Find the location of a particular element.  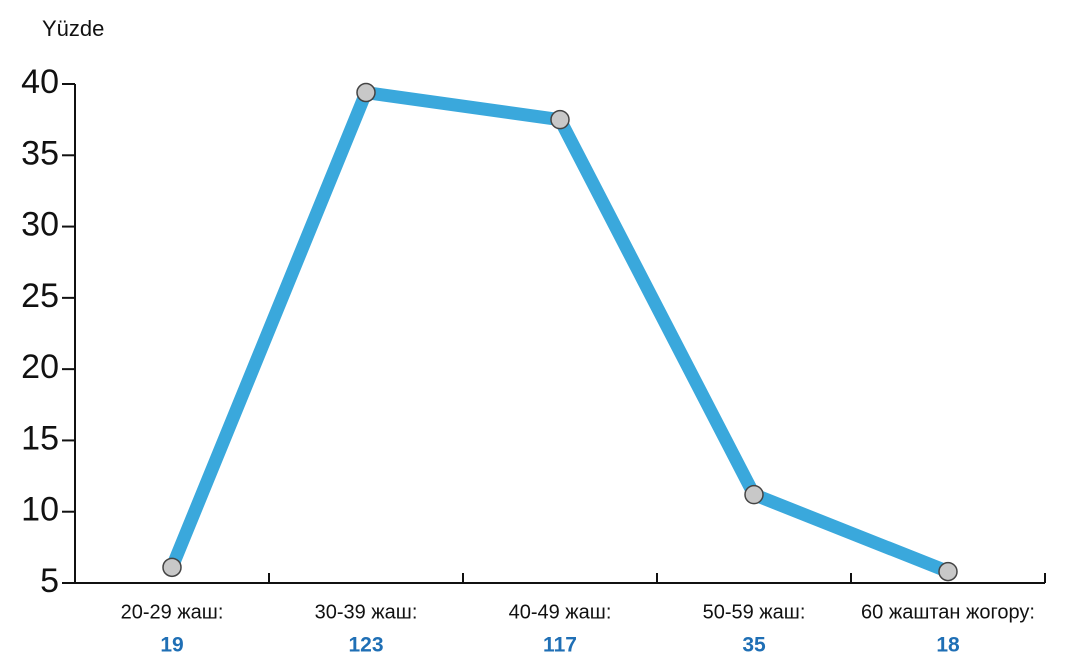

x-tick-label: 20-29 жаш: is located at coordinates (172, 612).